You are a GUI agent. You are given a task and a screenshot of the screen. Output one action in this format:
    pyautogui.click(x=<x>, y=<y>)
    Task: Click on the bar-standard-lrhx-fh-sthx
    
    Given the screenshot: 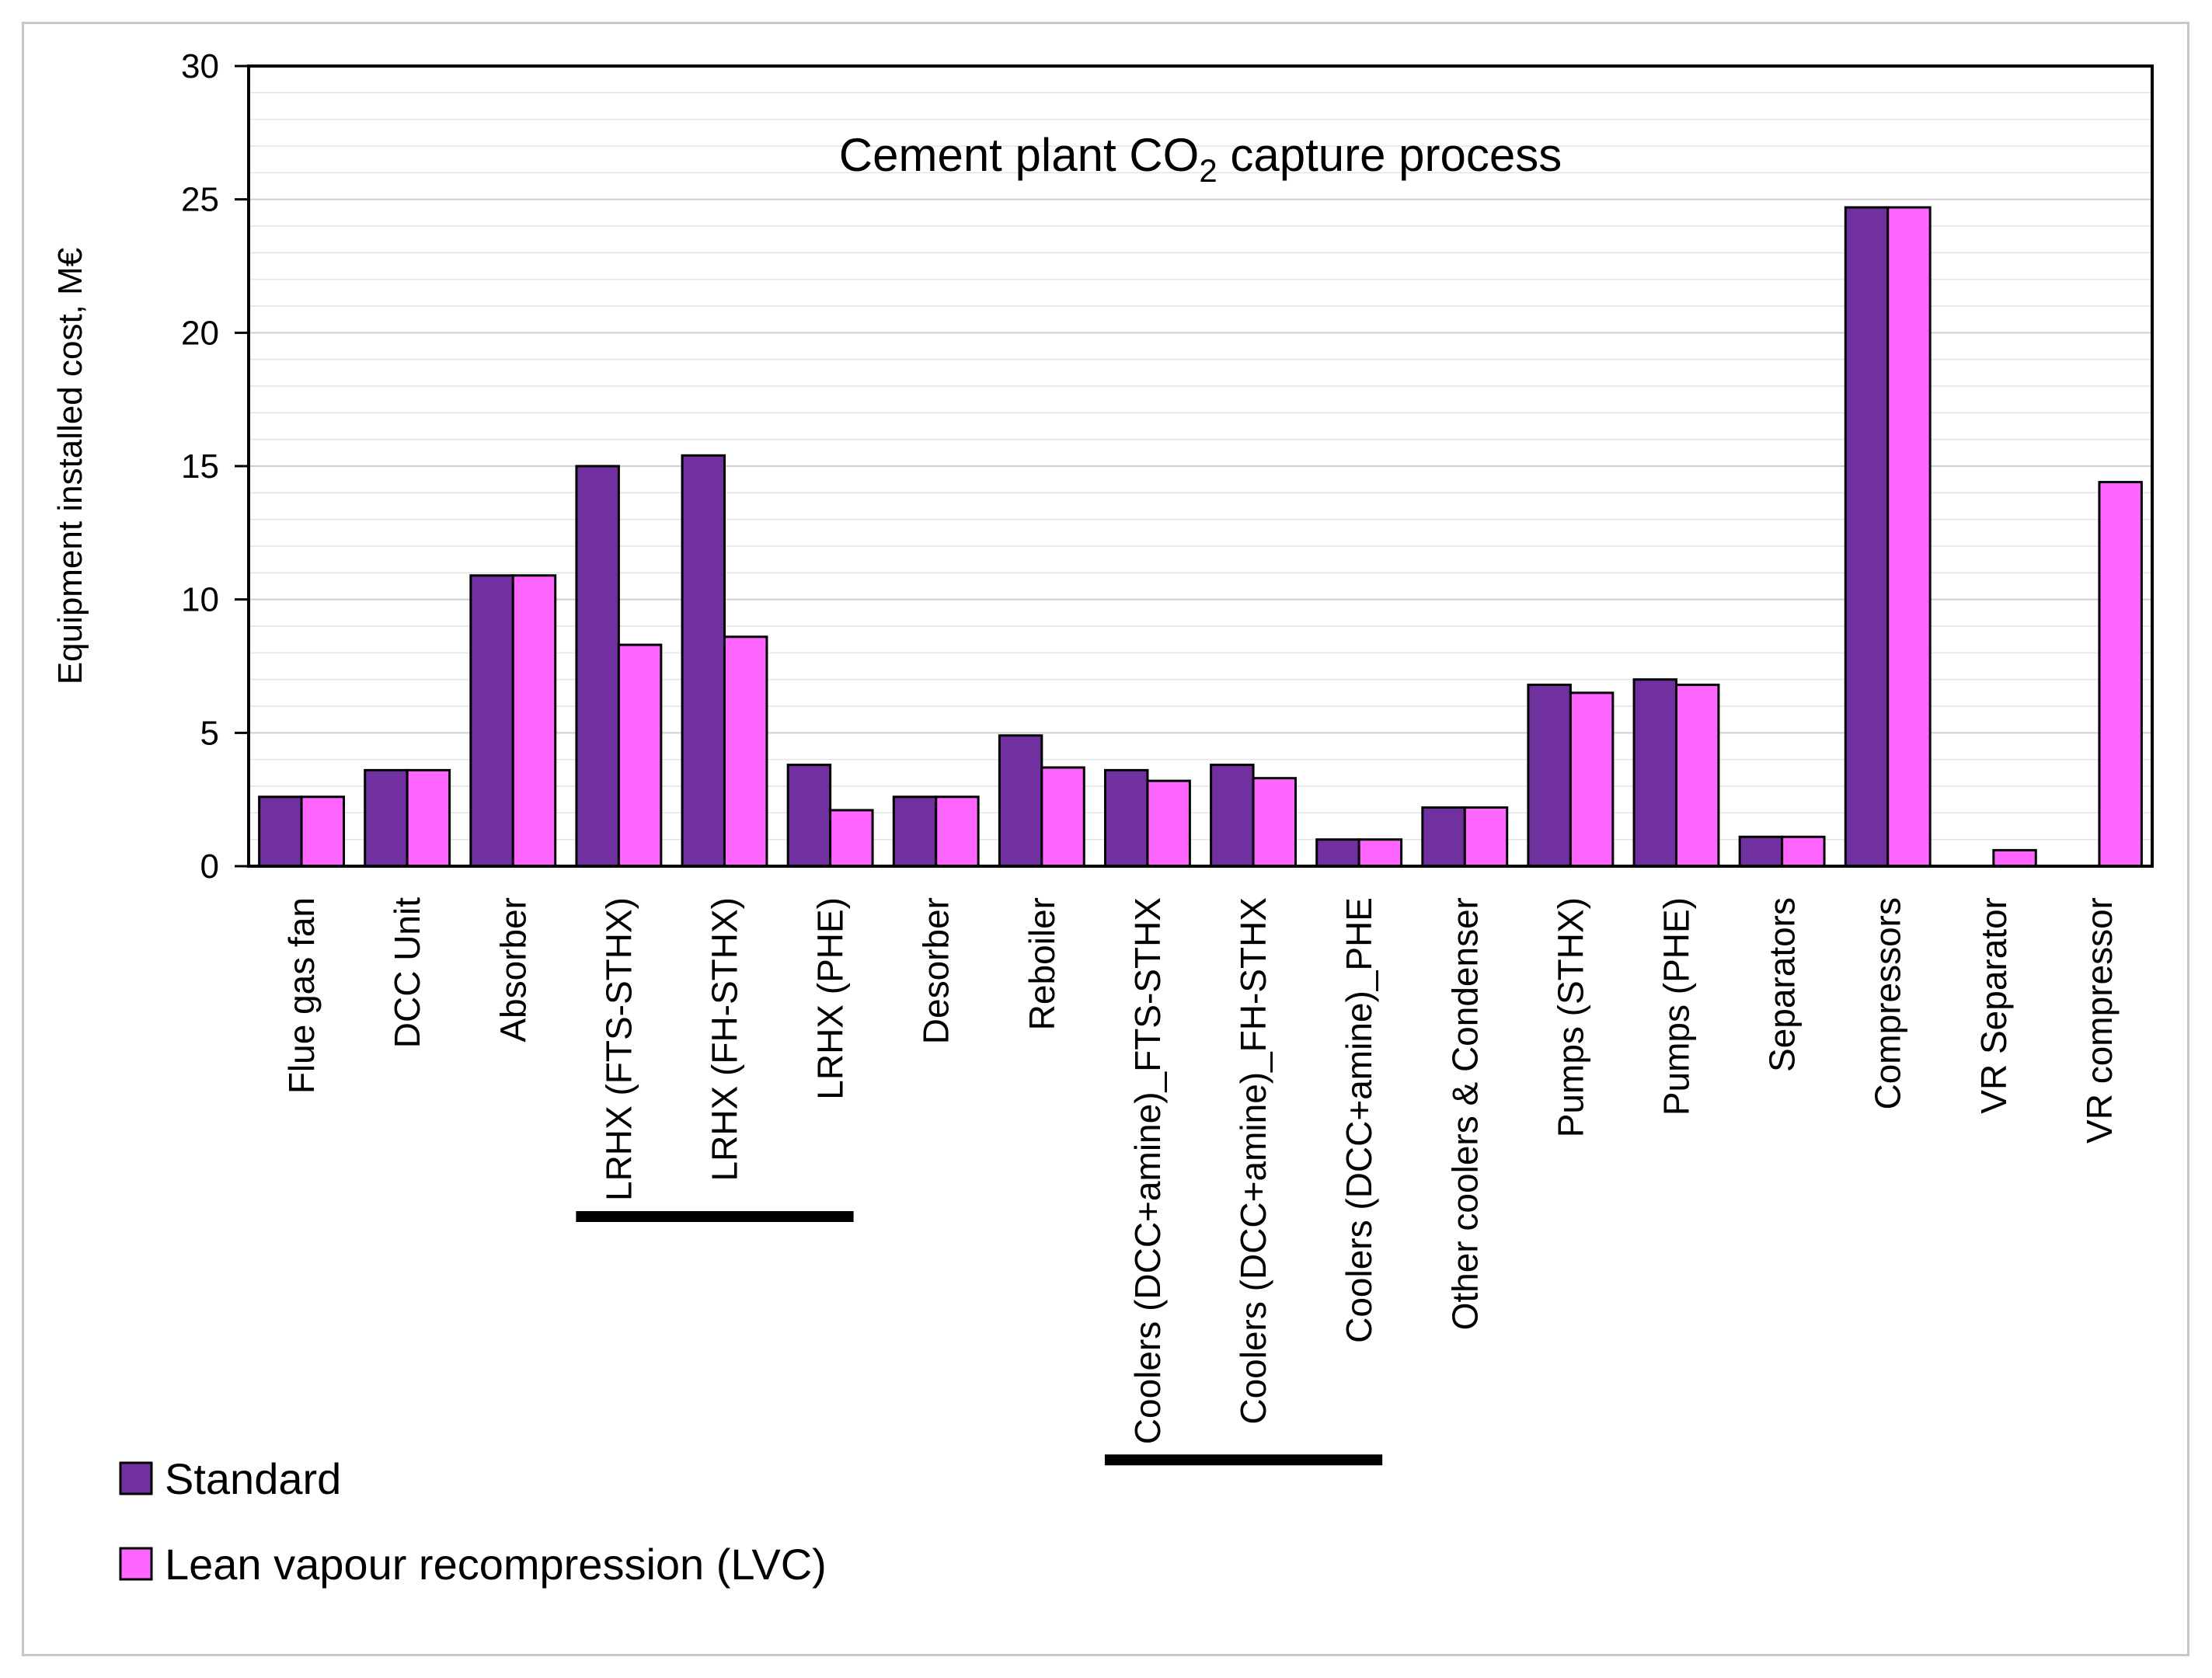 What is the action you would take?
    pyautogui.click(x=703, y=661)
    